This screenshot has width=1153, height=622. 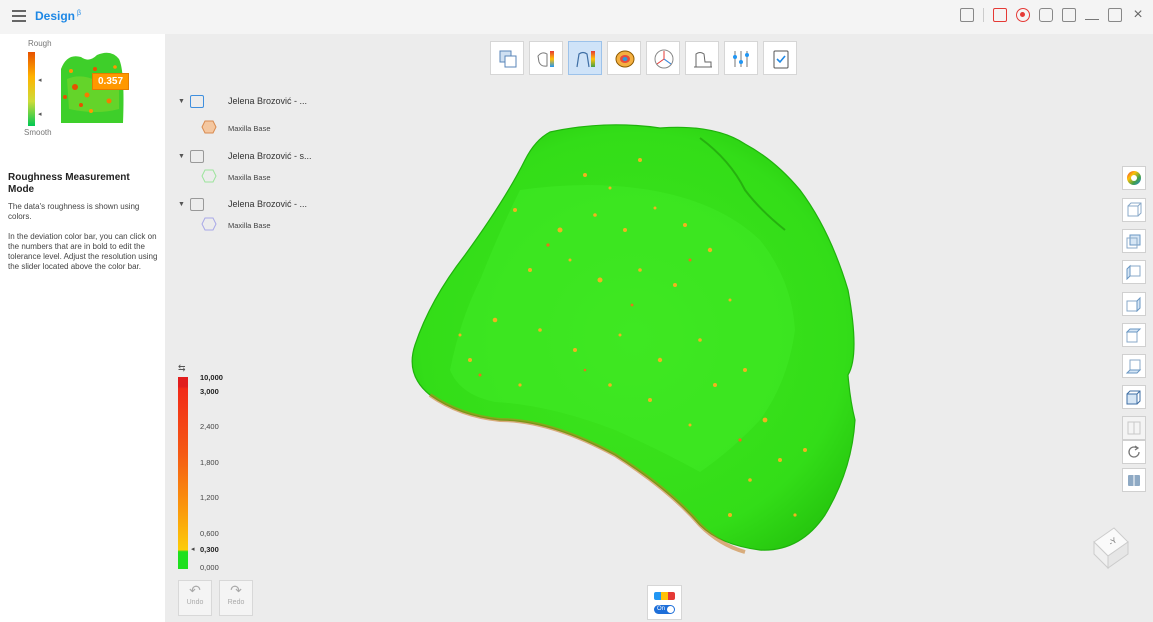 I want to click on screen-record-icon, so click(x=1000, y=15).